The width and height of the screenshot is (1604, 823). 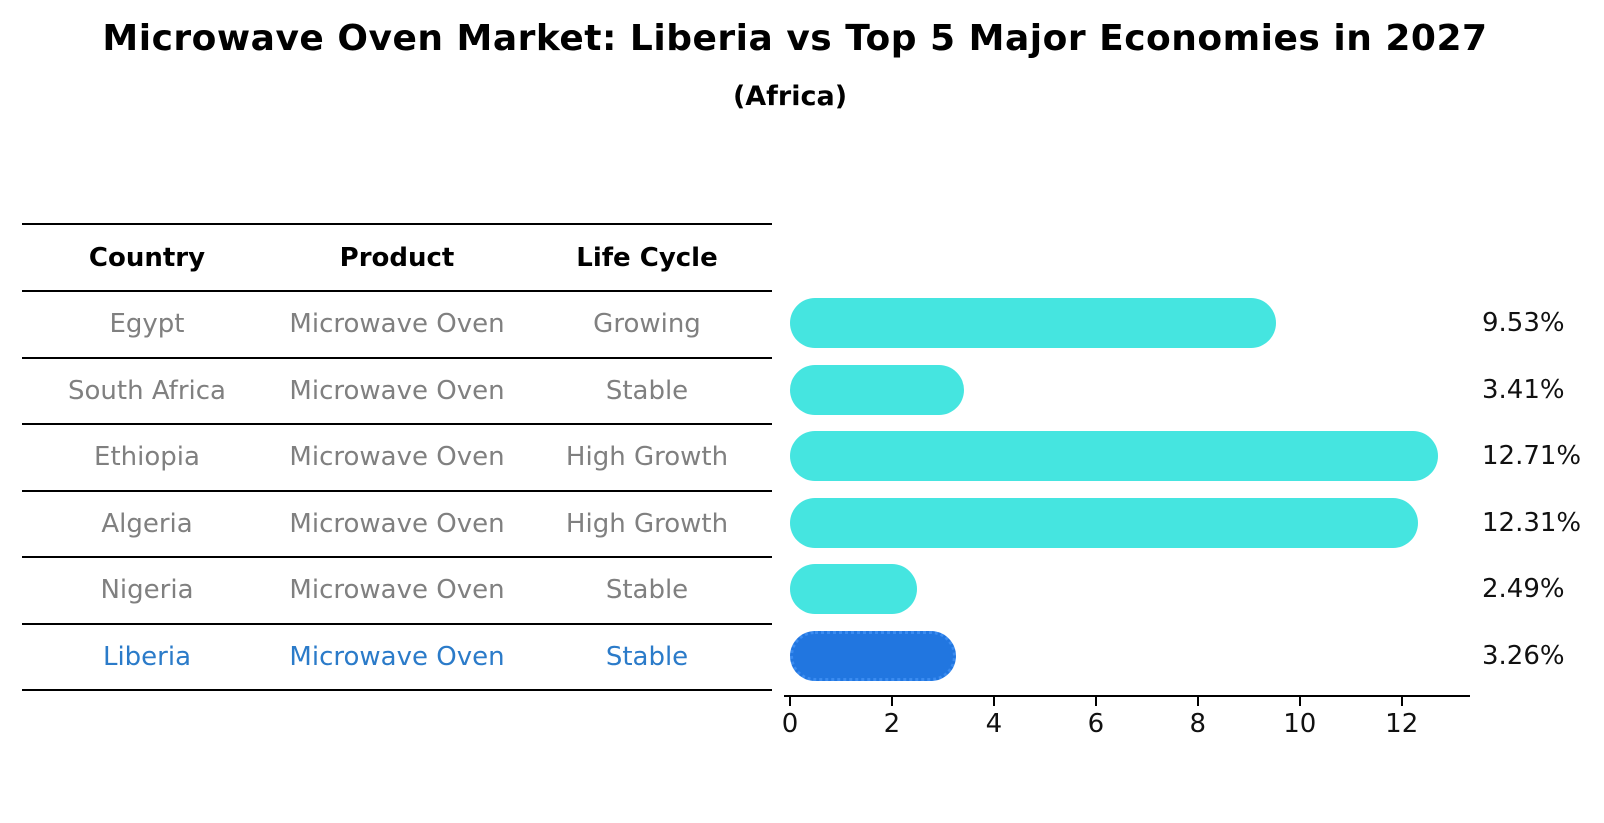 What do you see at coordinates (1096, 724) in the screenshot?
I see `x-tick-label-6: 6` at bounding box center [1096, 724].